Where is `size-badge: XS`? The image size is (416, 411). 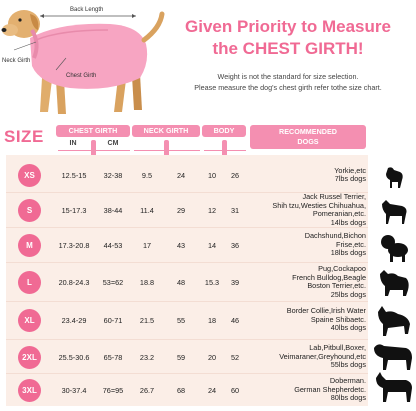
size-badge: XS is located at coordinates (29, 175).